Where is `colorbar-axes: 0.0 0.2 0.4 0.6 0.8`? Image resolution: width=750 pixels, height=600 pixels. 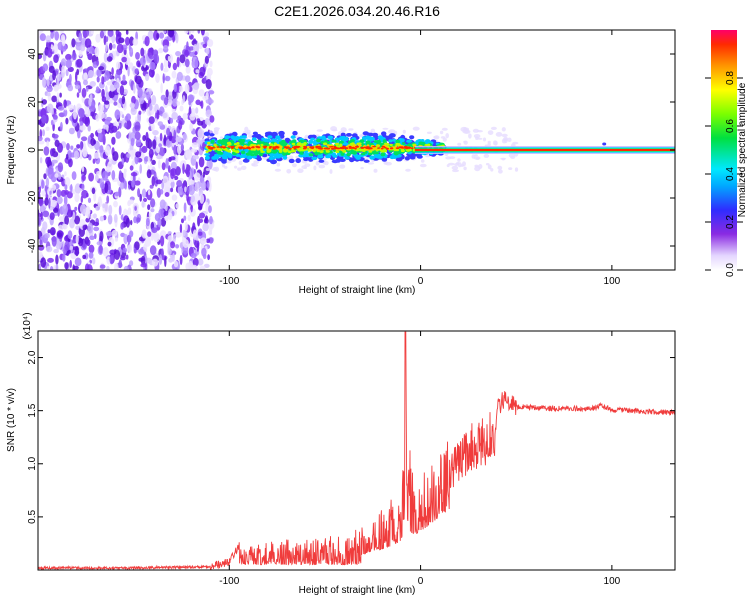
colorbar-axes: 0.0 0.2 0.4 0.6 0.8 is located at coordinates (724, 174).